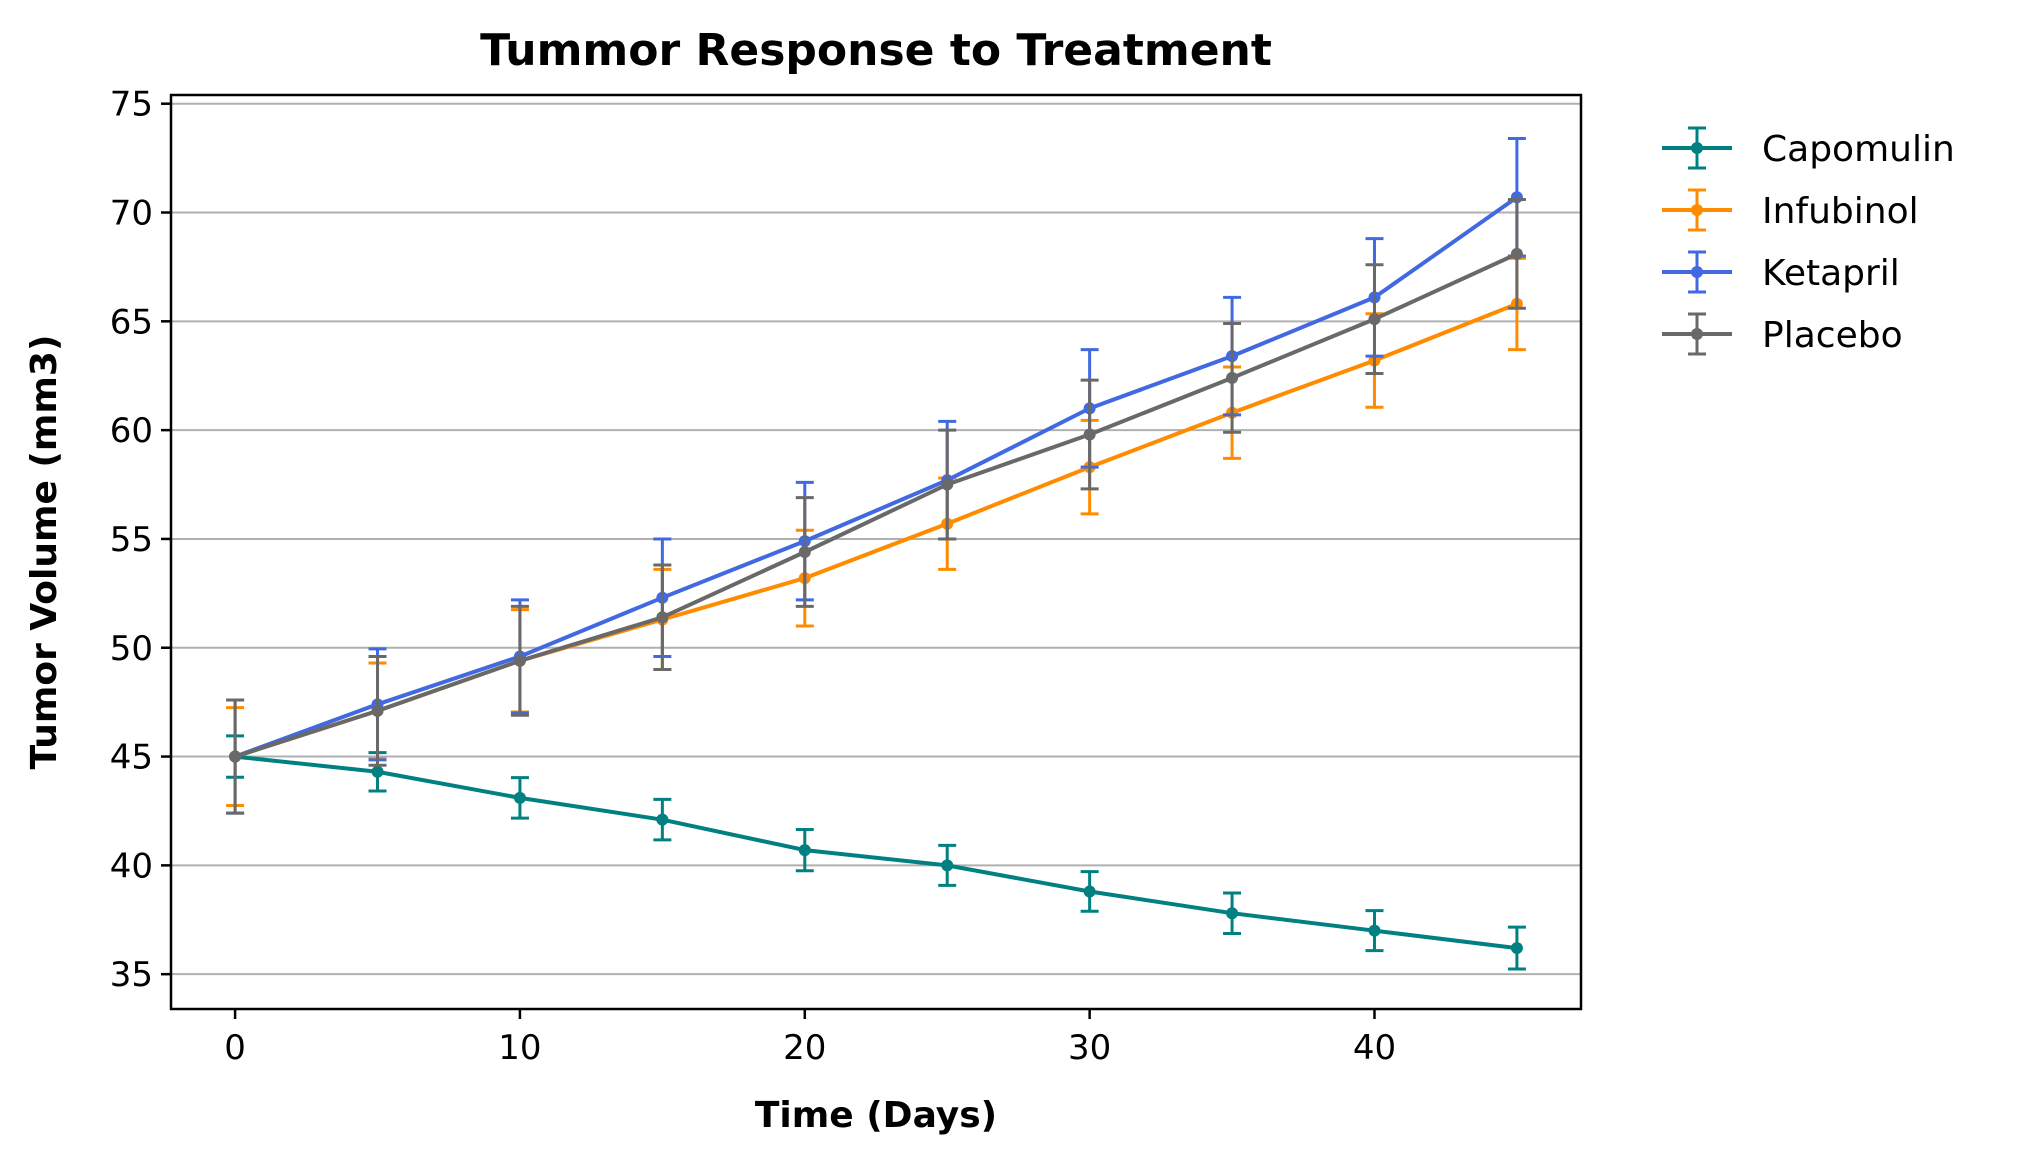 The width and height of the screenshot is (2043, 1158). I want to click on y-tick-label: 55, so click(131, 540).